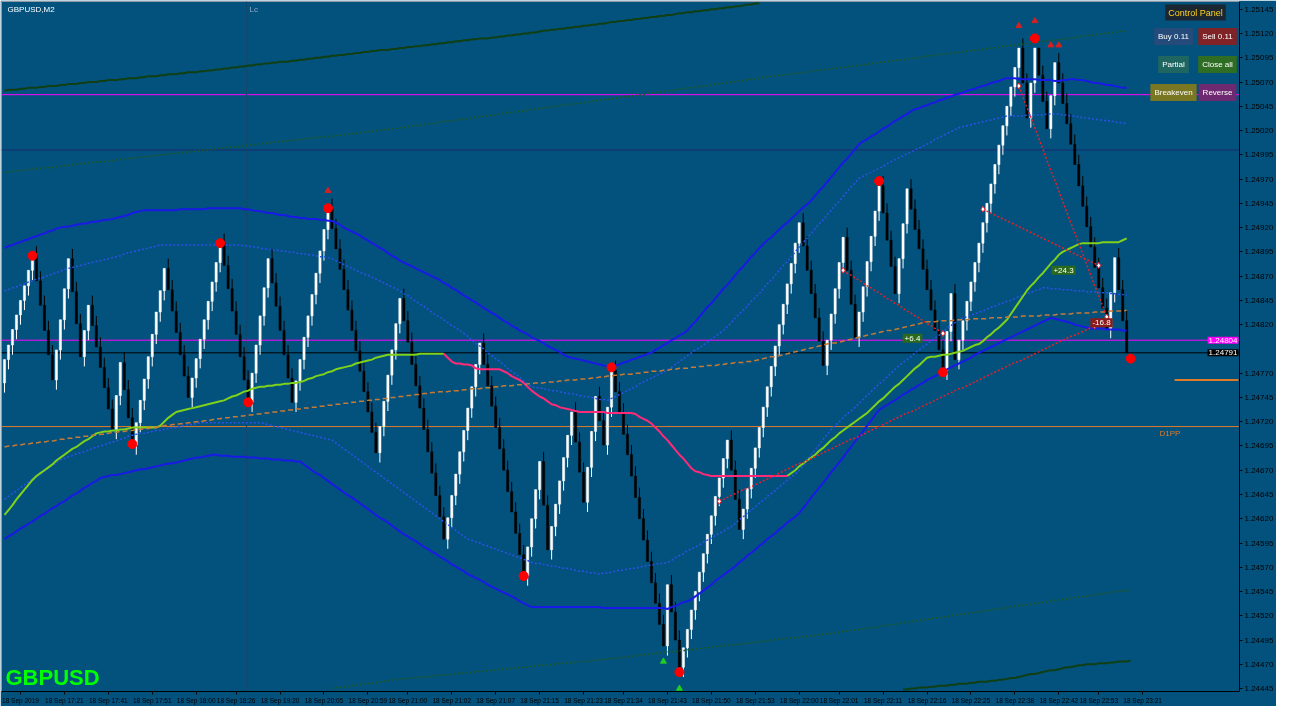 The height and width of the screenshot is (712, 1290). Describe the element at coordinates (1195, 12) in the screenshot. I see `annotation: Control Panel` at that location.